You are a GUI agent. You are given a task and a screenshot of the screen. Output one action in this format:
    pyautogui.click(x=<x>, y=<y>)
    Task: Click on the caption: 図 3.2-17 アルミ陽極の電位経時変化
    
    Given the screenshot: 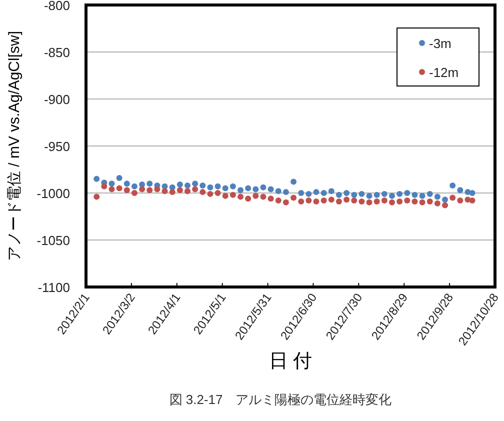 What is the action you would take?
    pyautogui.click(x=280, y=399)
    